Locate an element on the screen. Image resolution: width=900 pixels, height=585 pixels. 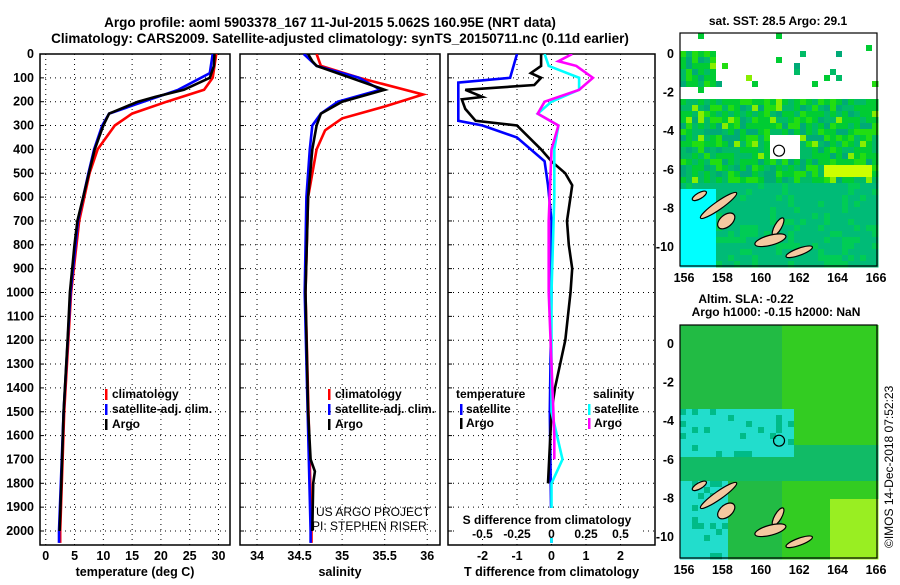
s-tick-label: -0.5 is located at coordinates (482, 534).